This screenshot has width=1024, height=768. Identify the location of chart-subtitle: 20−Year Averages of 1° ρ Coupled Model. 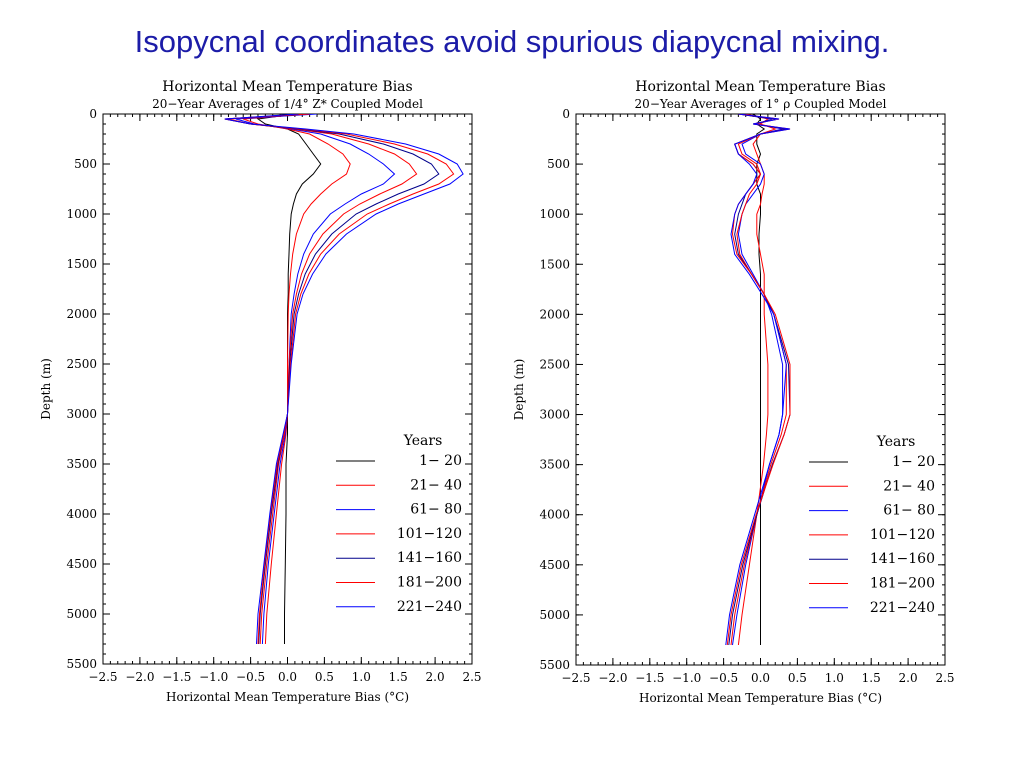
(761, 104).